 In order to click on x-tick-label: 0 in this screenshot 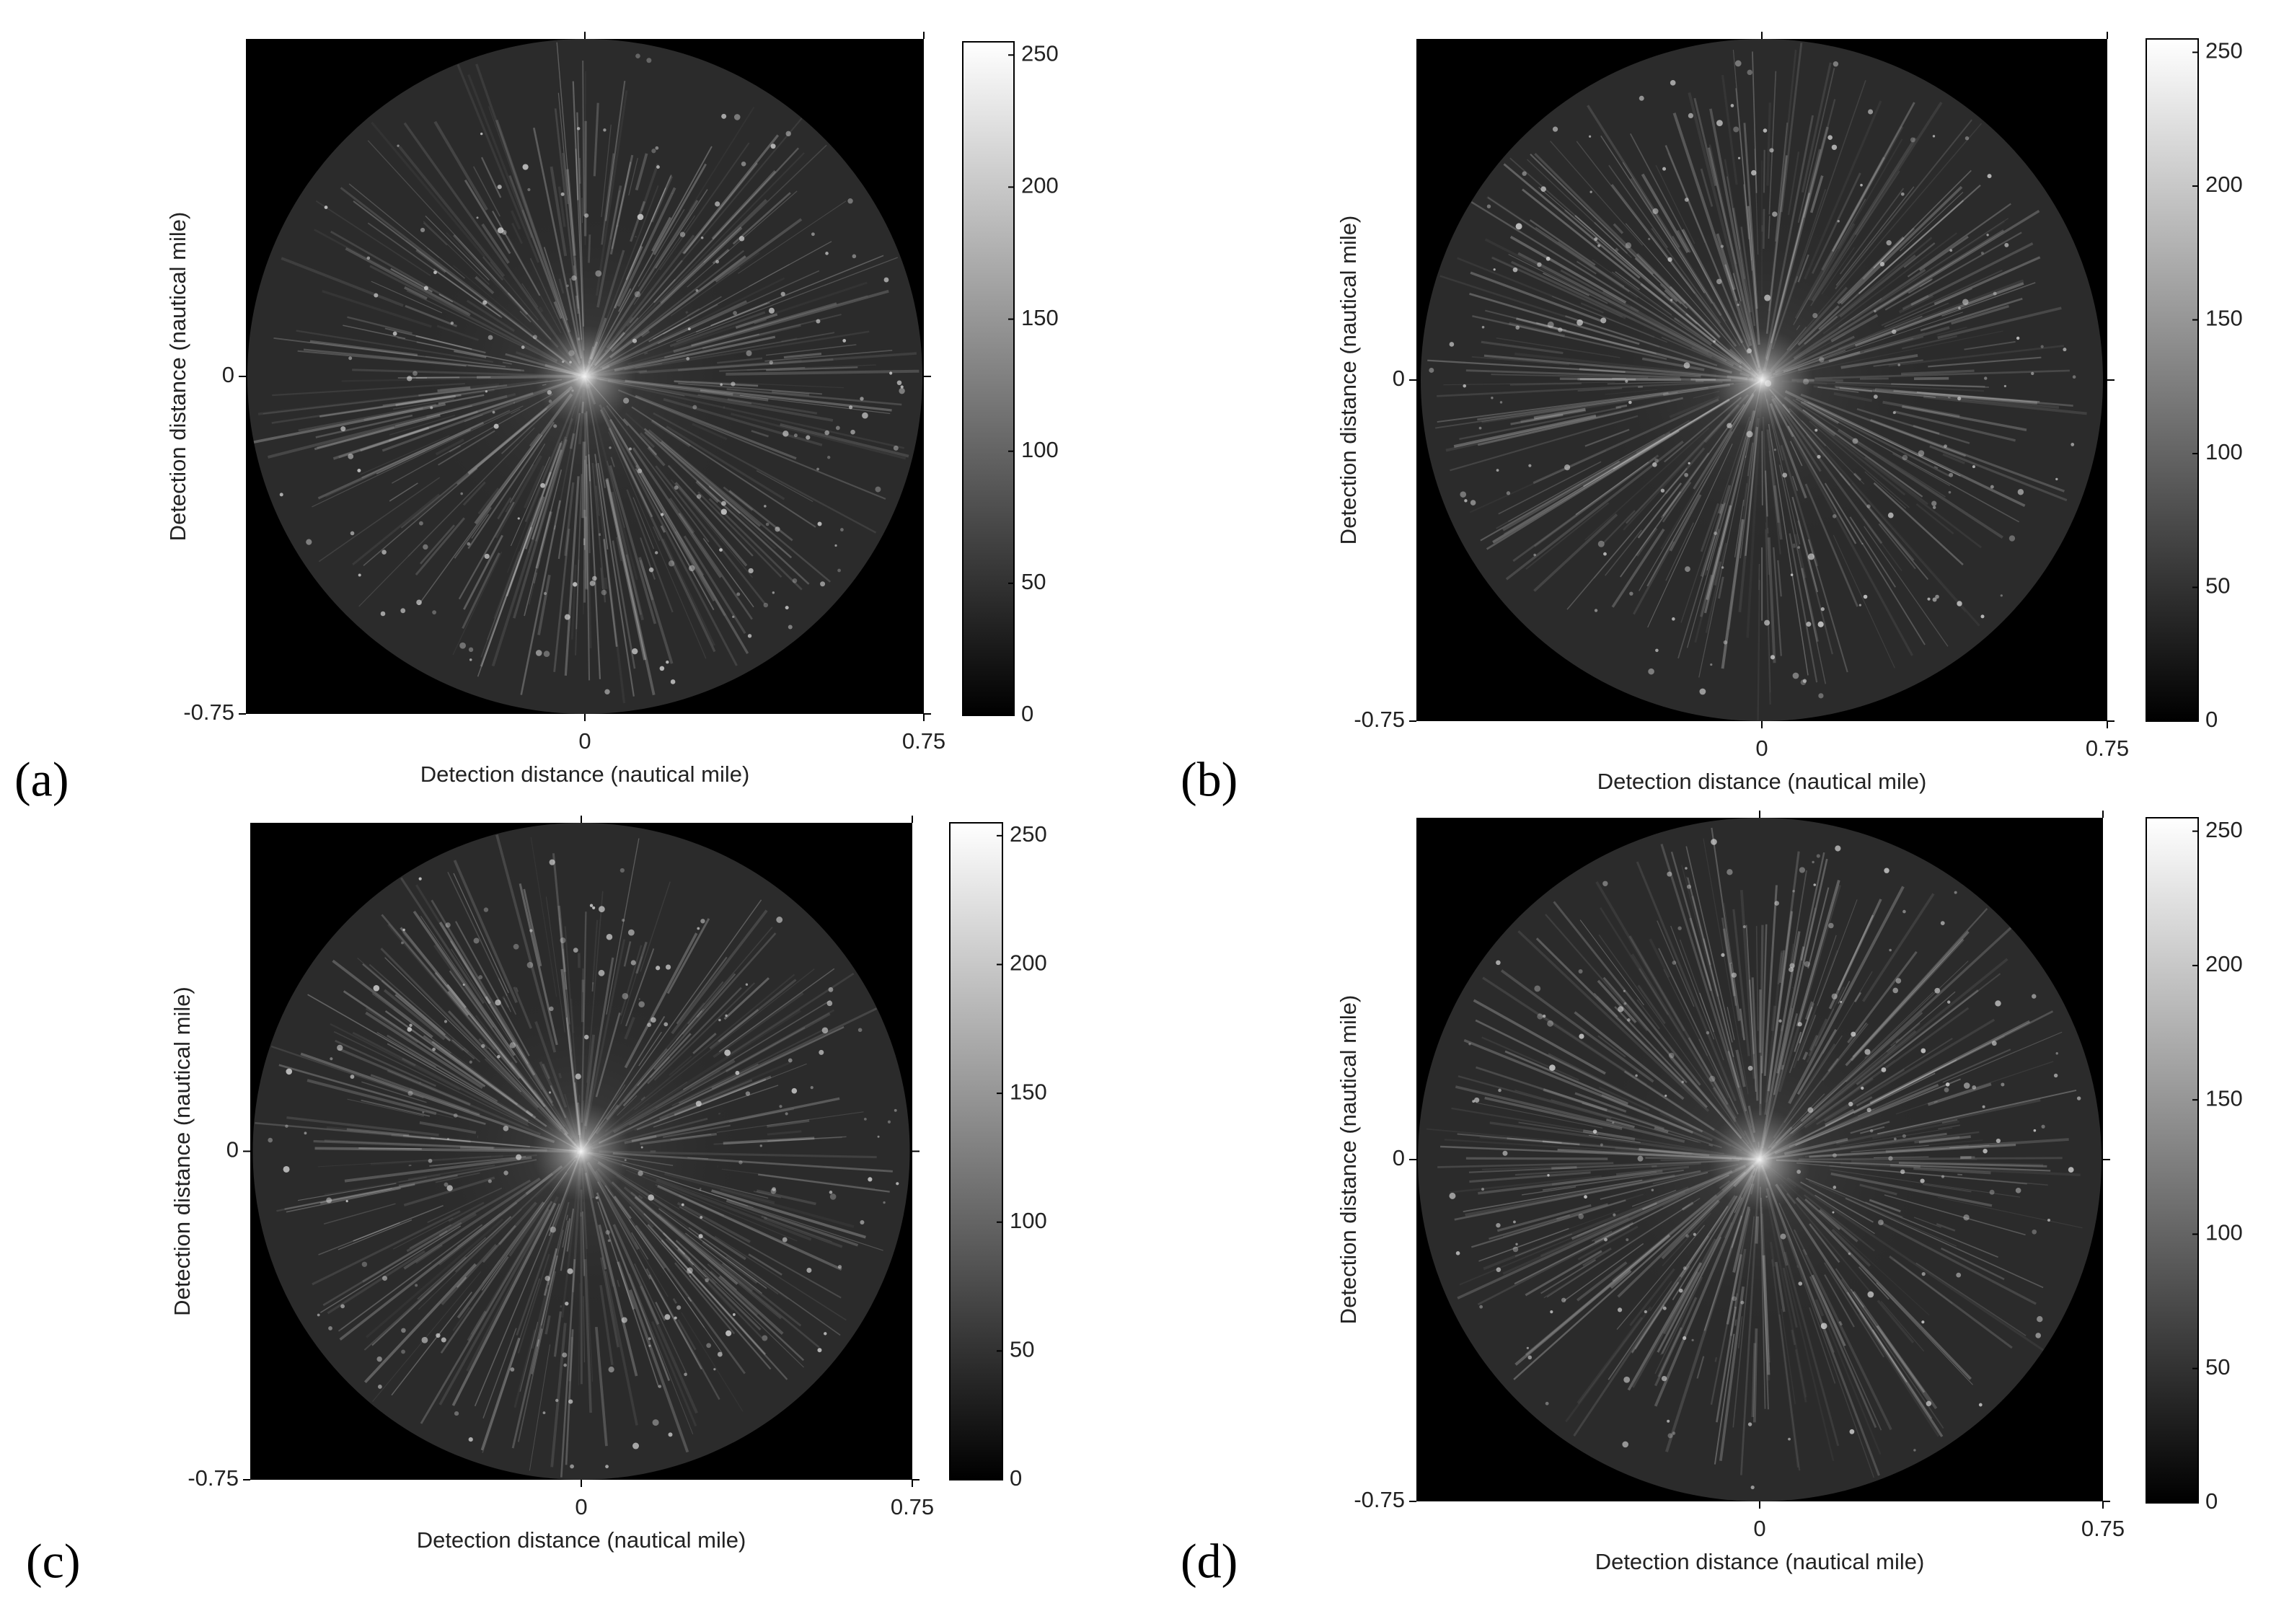, I will do `click(584, 741)`.